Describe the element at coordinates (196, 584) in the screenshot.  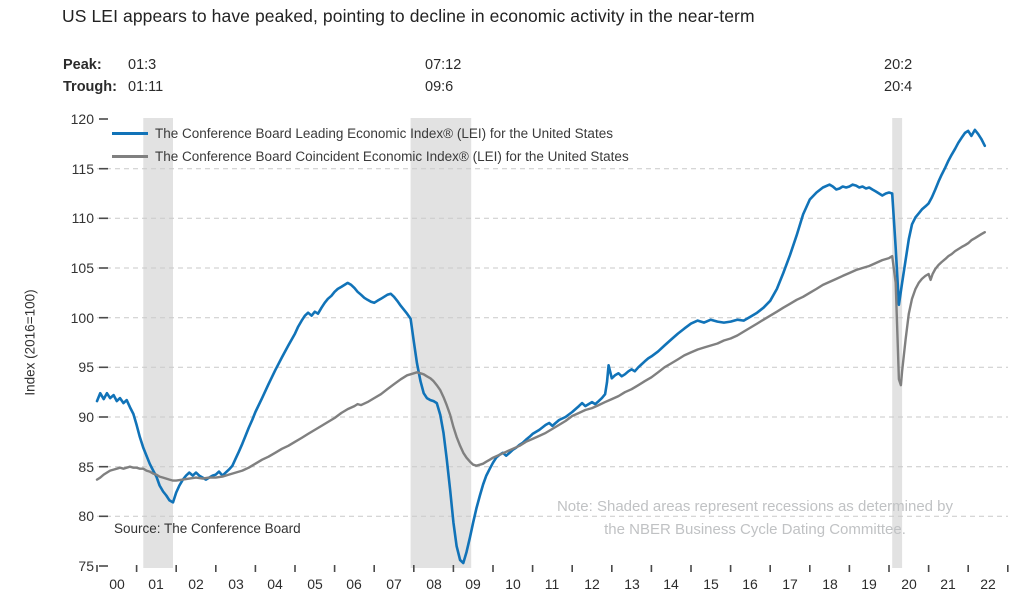
I see `x-axis-label: 02` at that location.